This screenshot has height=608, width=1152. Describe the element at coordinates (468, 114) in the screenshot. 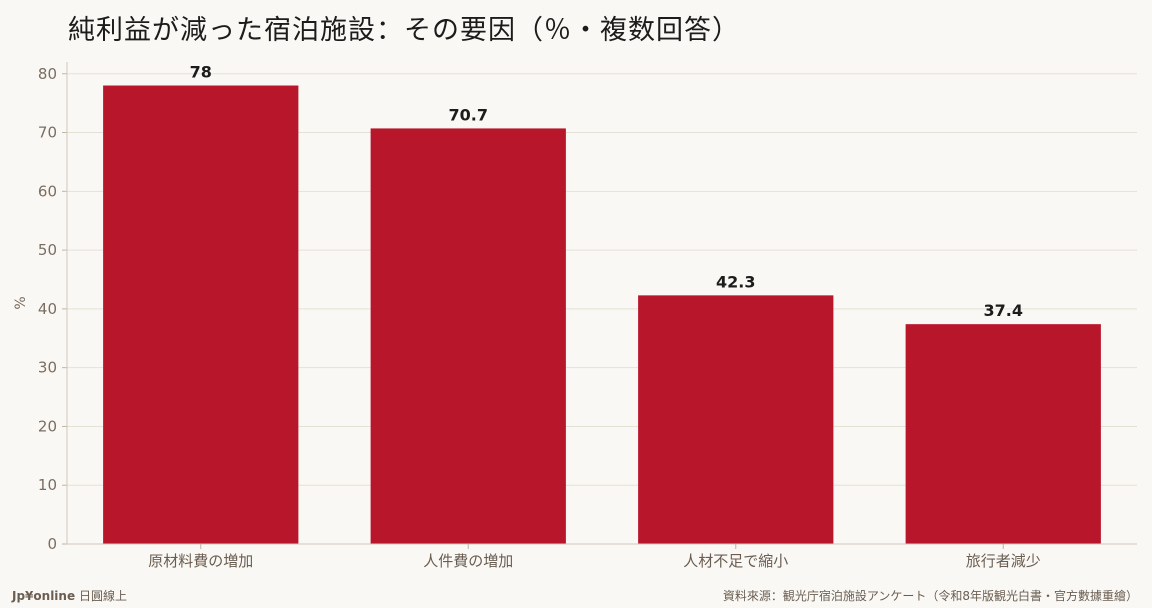

I see `bar-value-label: 70.7` at that location.